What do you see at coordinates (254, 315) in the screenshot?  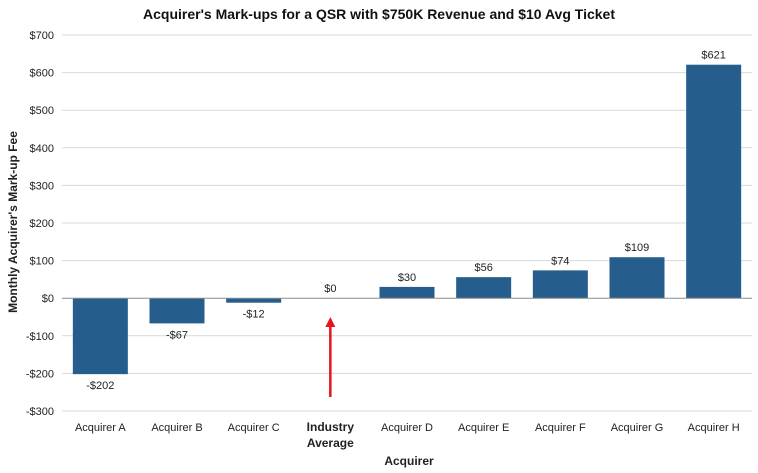 I see `data-label: -$12` at bounding box center [254, 315].